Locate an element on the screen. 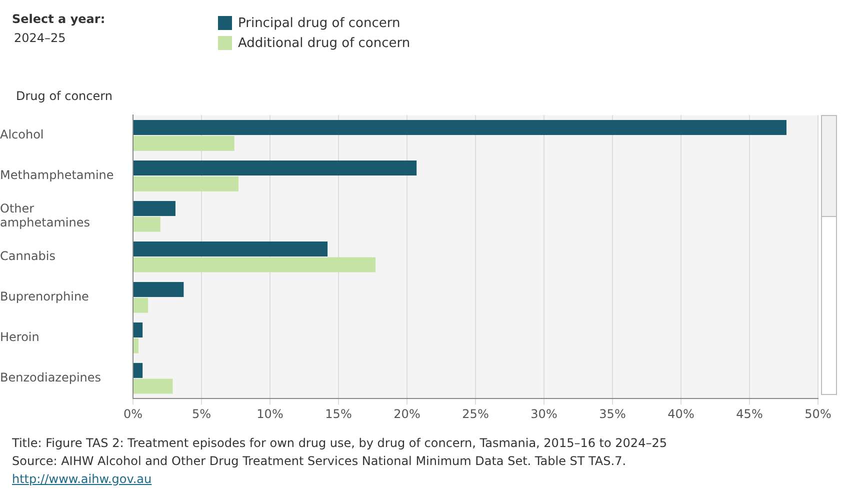 The height and width of the screenshot is (500, 850). x-tick-label: 50% is located at coordinates (818, 413).